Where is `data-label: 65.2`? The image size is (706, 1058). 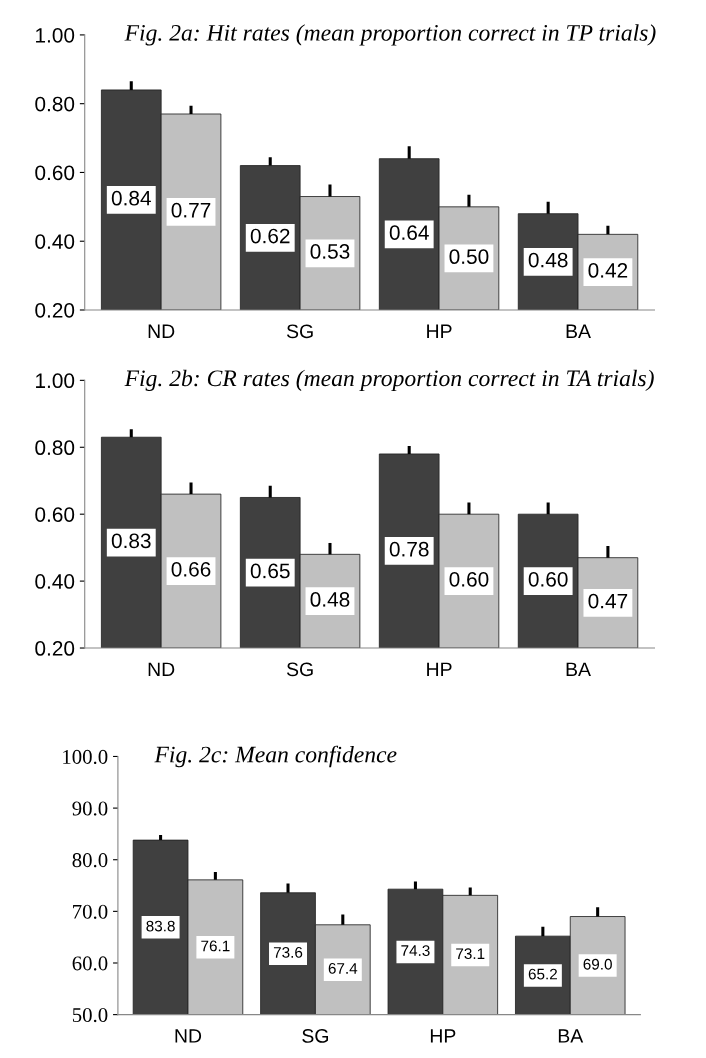
data-label: 65.2 is located at coordinates (542, 974).